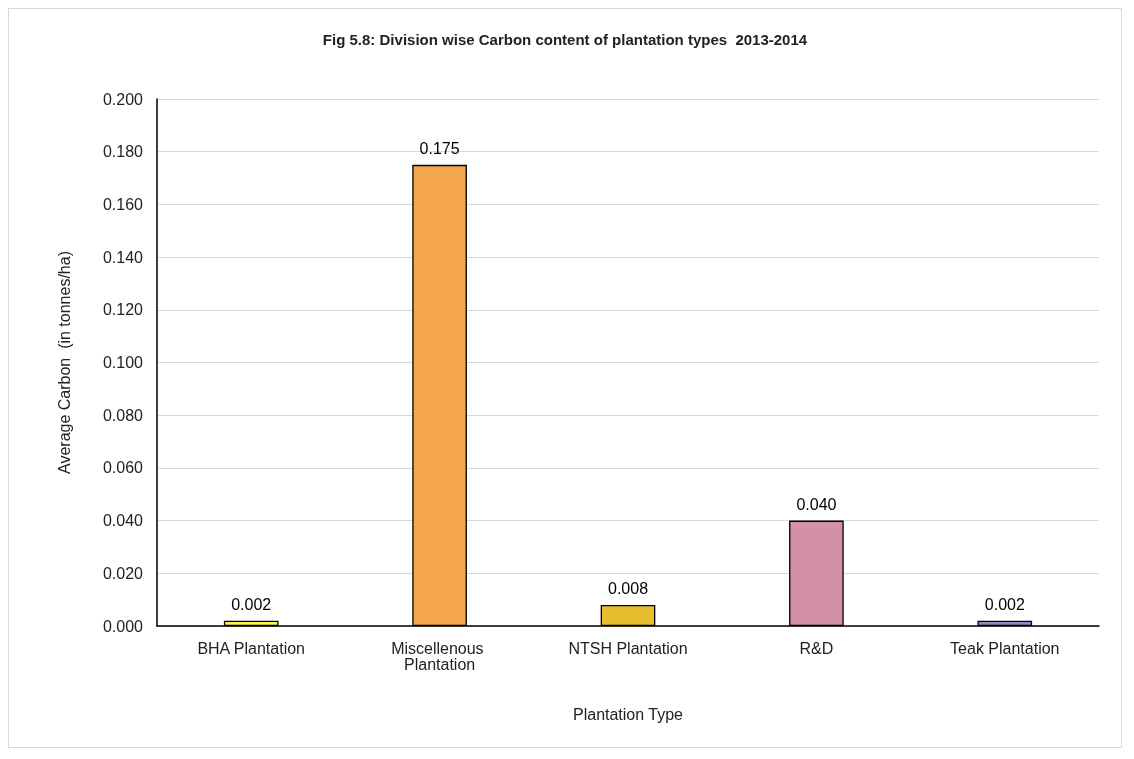  I want to click on y-tick-label: 0.100, so click(123, 362).